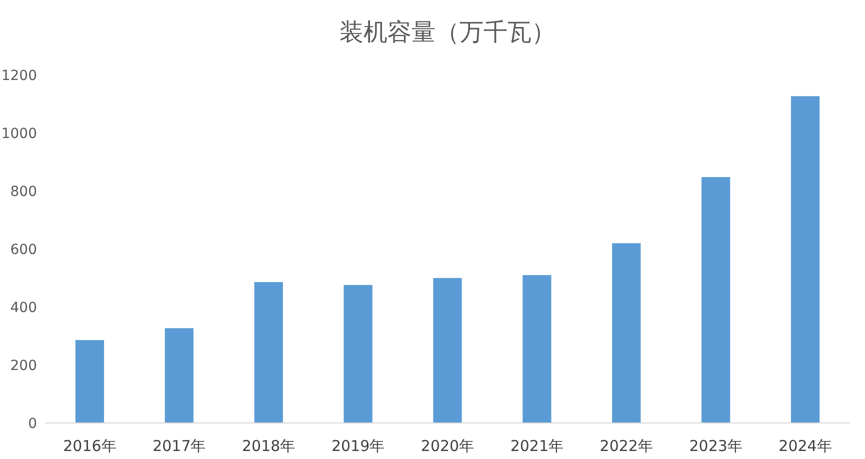 The width and height of the screenshot is (865, 459). I want to click on y-tick-label: 800, so click(23, 192).